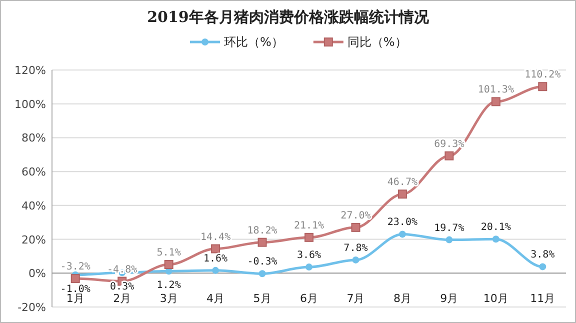 This screenshot has width=576, height=323. I want to click on x-tick-label: 11月, so click(543, 298).